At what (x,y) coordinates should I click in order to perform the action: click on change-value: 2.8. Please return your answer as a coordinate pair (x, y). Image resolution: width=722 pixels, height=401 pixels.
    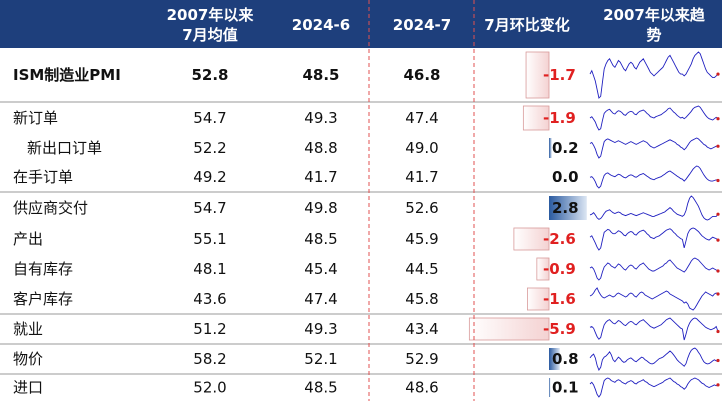
    Looking at the image, I should click on (565, 208).